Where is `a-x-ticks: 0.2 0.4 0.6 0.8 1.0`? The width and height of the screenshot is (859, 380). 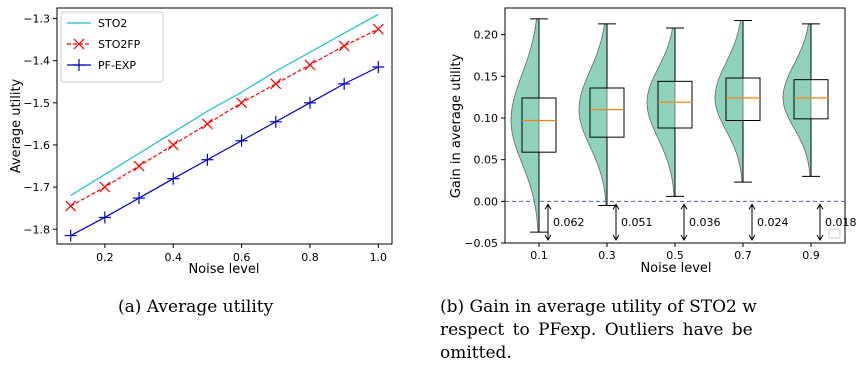
a-x-ticks: 0.2 0.4 0.6 0.8 1.0 is located at coordinates (241, 254).